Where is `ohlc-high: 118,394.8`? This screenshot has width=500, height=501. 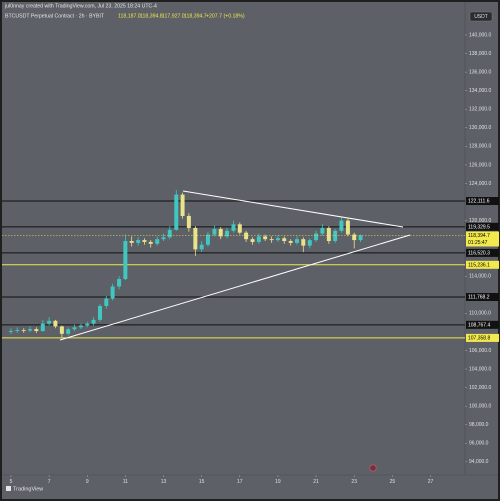 ohlc-high: 118,394.8 is located at coordinates (151, 16).